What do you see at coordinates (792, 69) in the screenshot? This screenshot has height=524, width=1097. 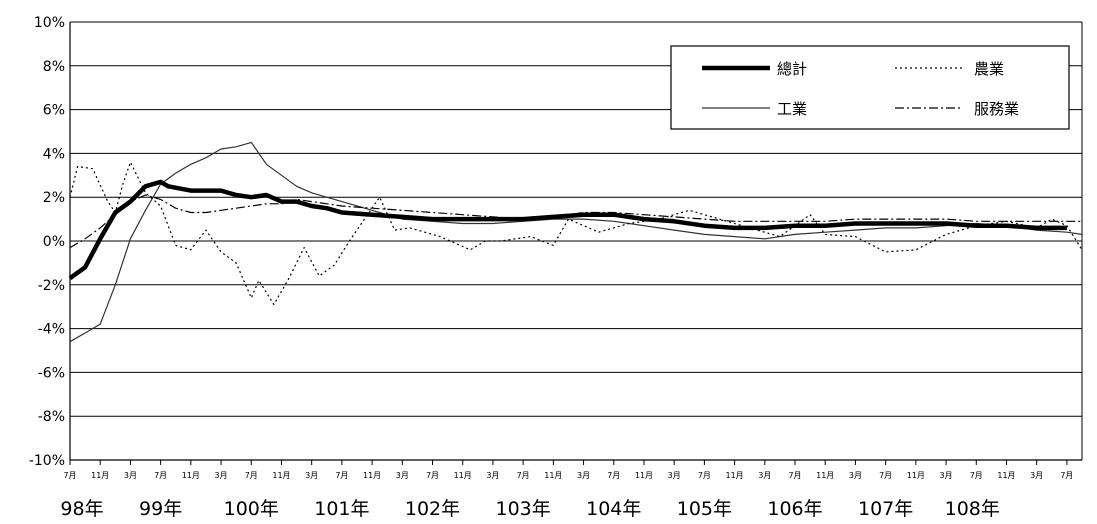 I see `legend-label-總計: 總計` at bounding box center [792, 69].